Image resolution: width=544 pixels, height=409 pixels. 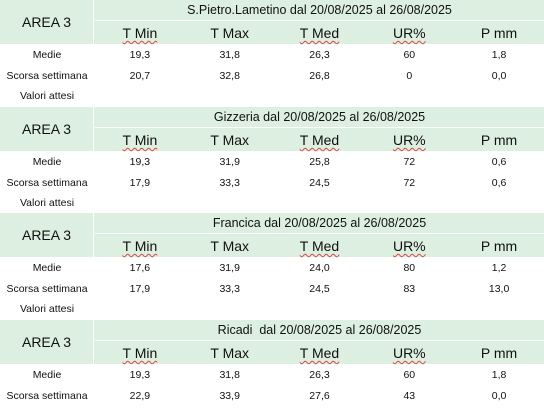 What do you see at coordinates (319, 223) in the screenshot?
I see `station-title: Francica dal 20/08/2025 al 26/08/2025` at bounding box center [319, 223].